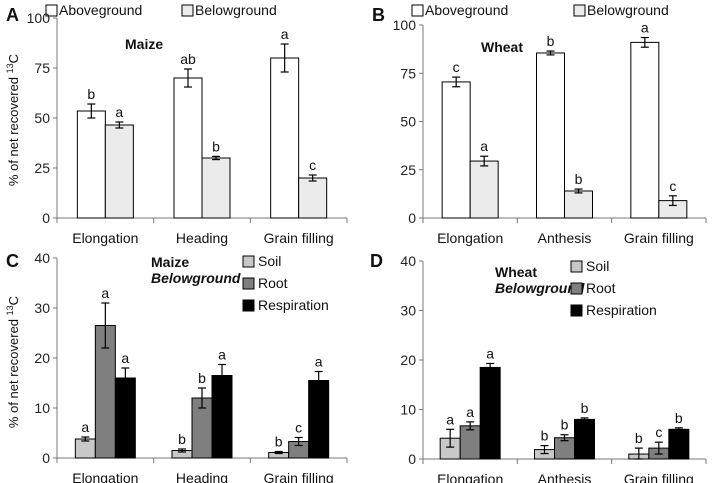  I want to click on y-axis-label-a: % of net recovered 13C, so click(13, 120).